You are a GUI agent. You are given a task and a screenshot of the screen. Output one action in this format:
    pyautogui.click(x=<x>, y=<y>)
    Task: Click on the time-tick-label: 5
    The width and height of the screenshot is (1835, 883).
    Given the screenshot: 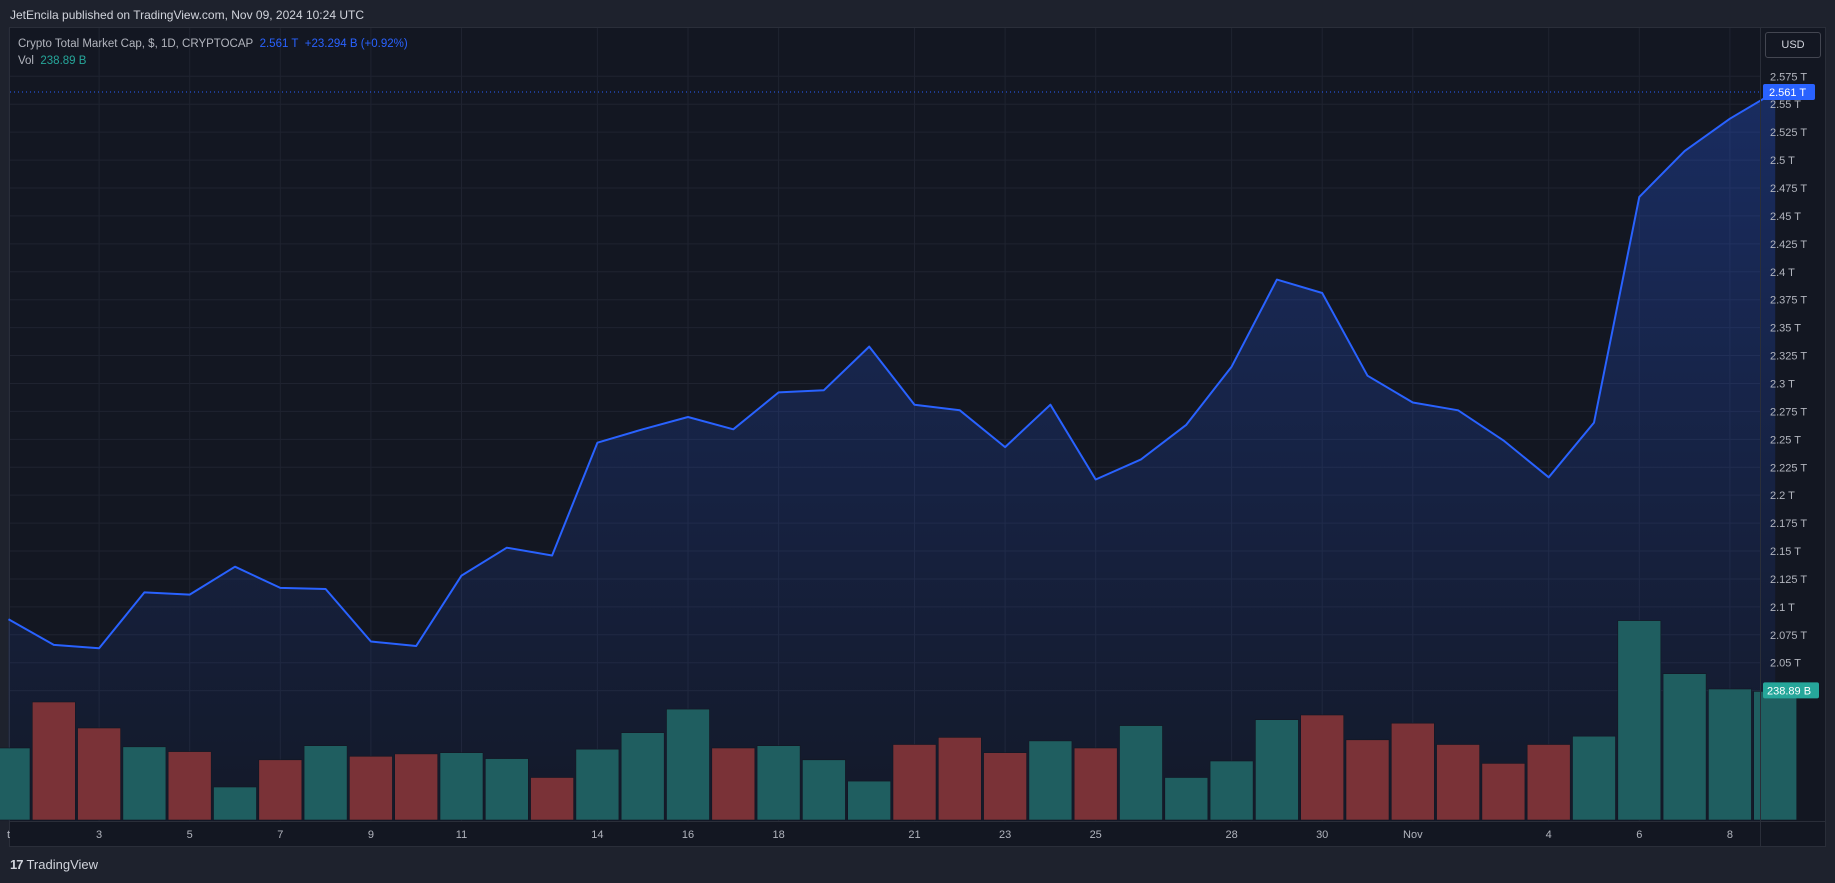 What is the action you would take?
    pyautogui.click(x=190, y=835)
    